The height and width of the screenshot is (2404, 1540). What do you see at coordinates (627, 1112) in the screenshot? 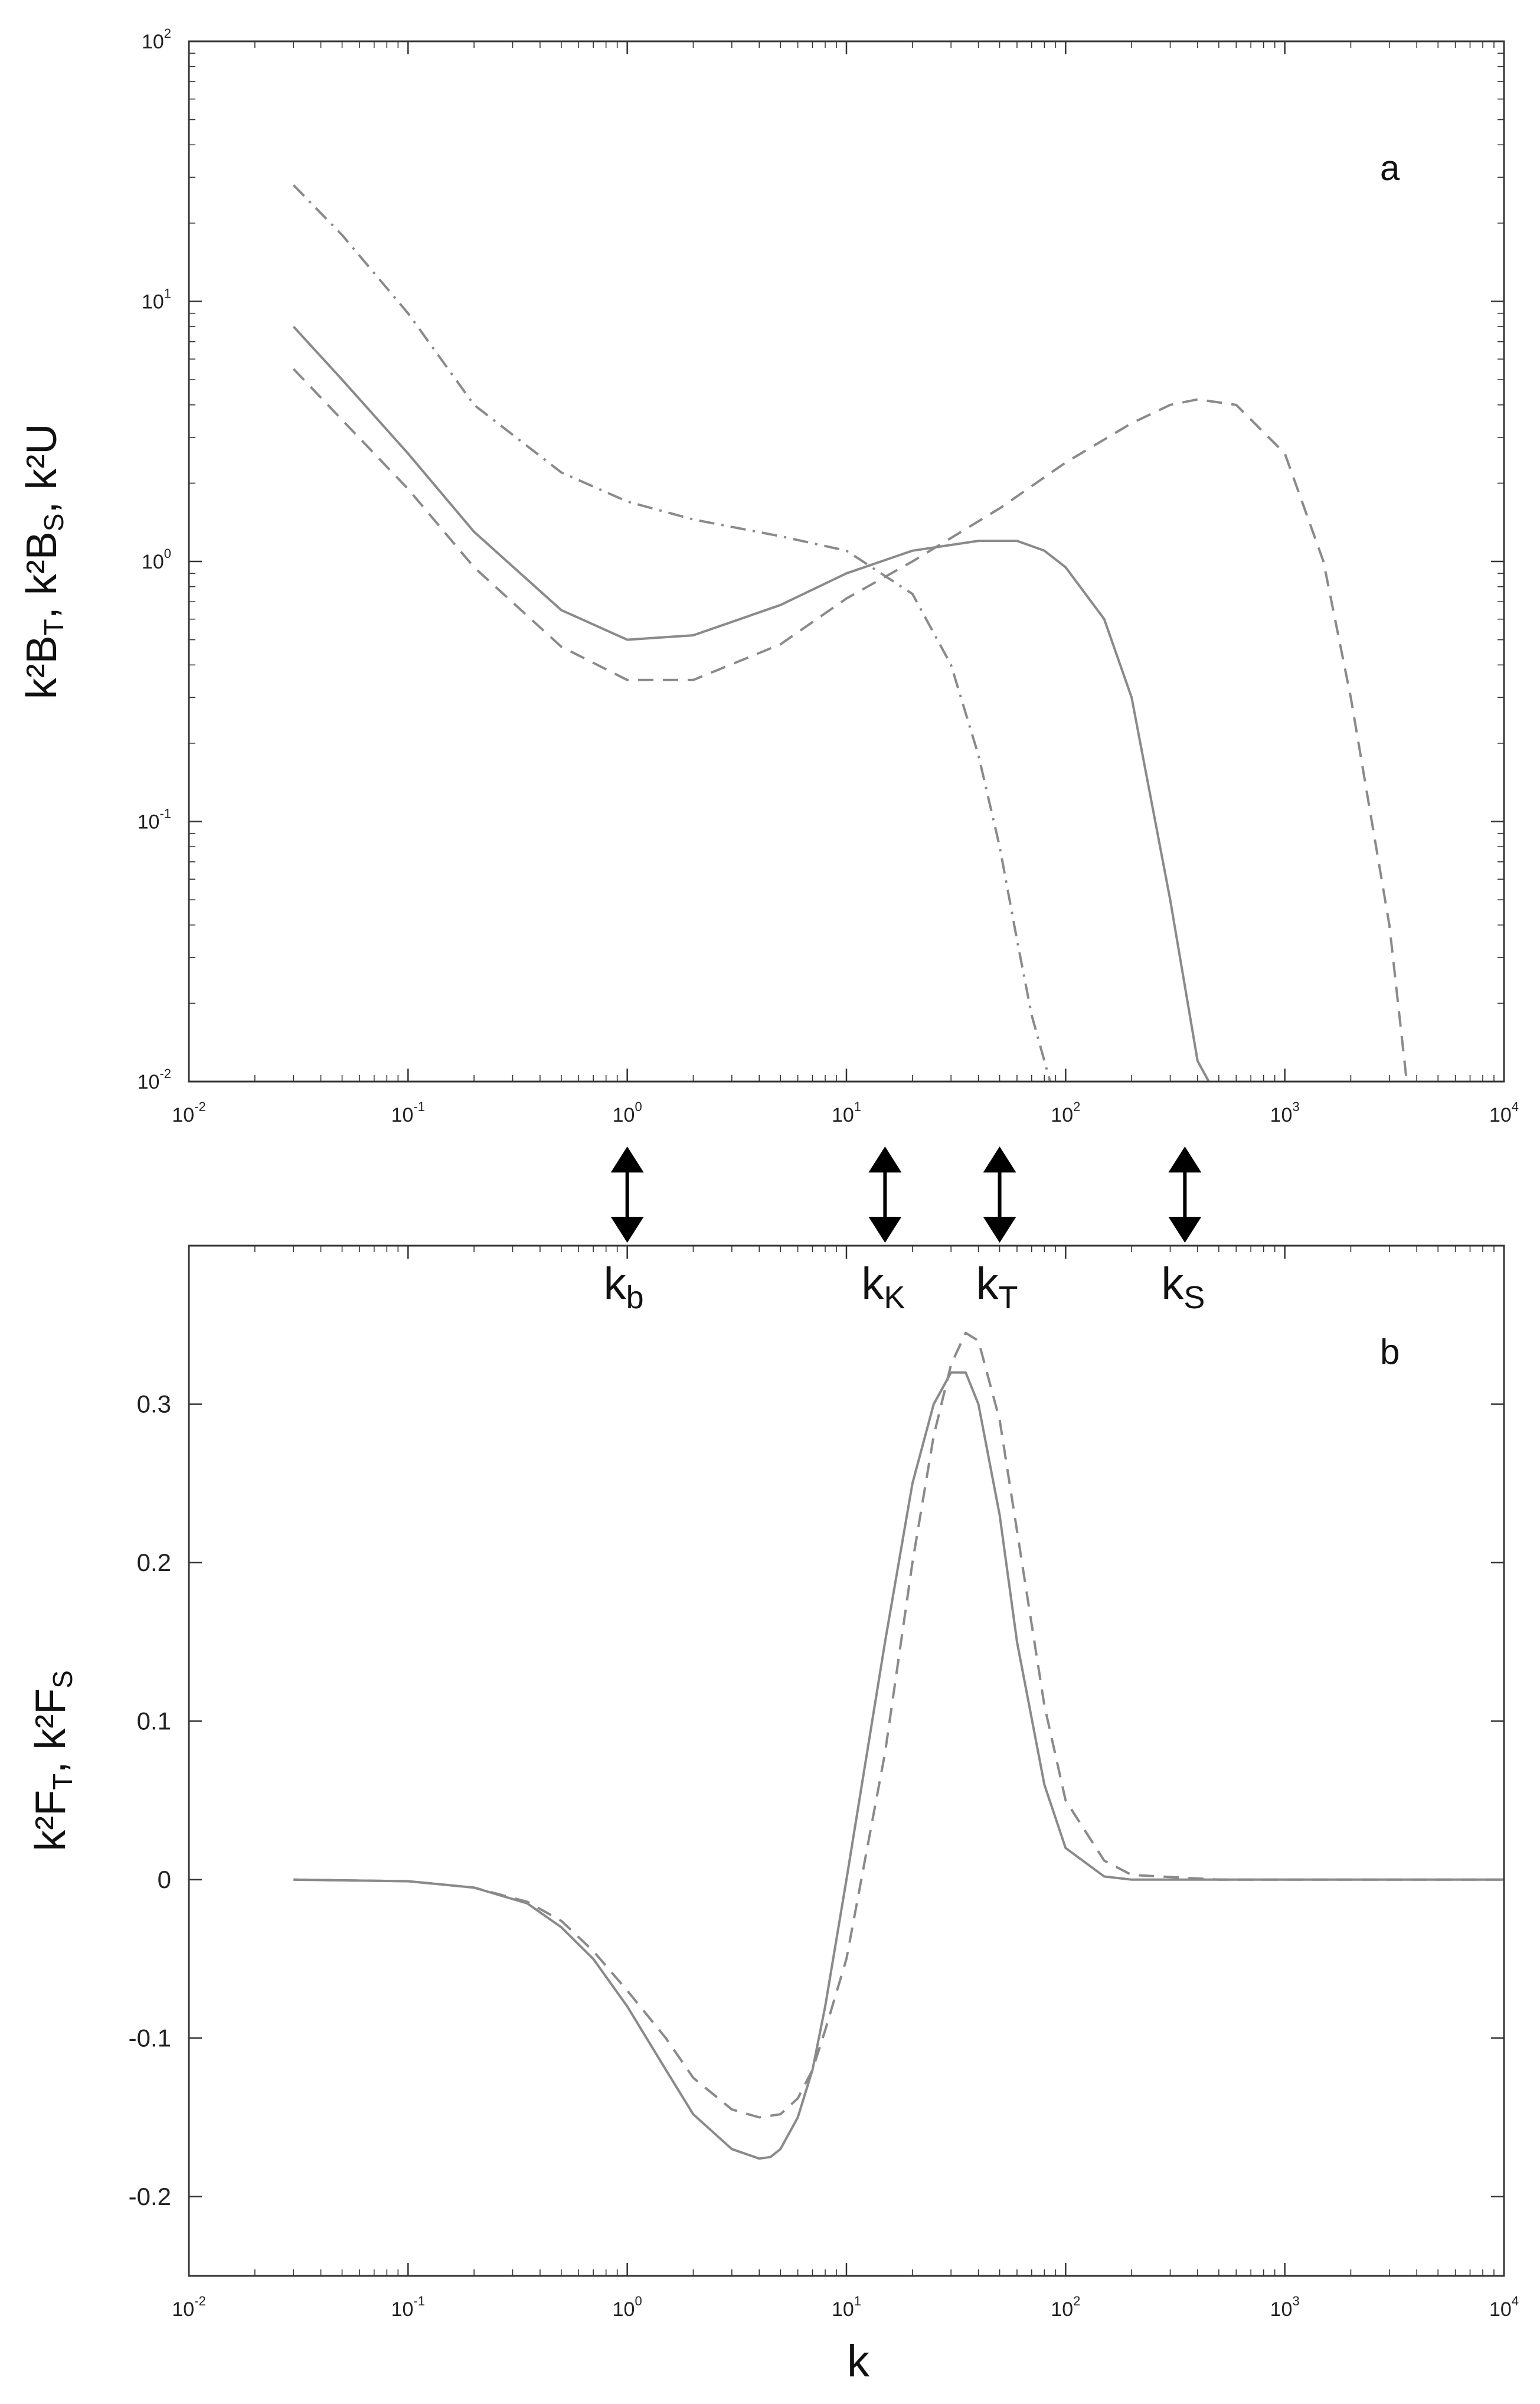
I see `a-x-tick-label: 10⁰` at bounding box center [627, 1112].